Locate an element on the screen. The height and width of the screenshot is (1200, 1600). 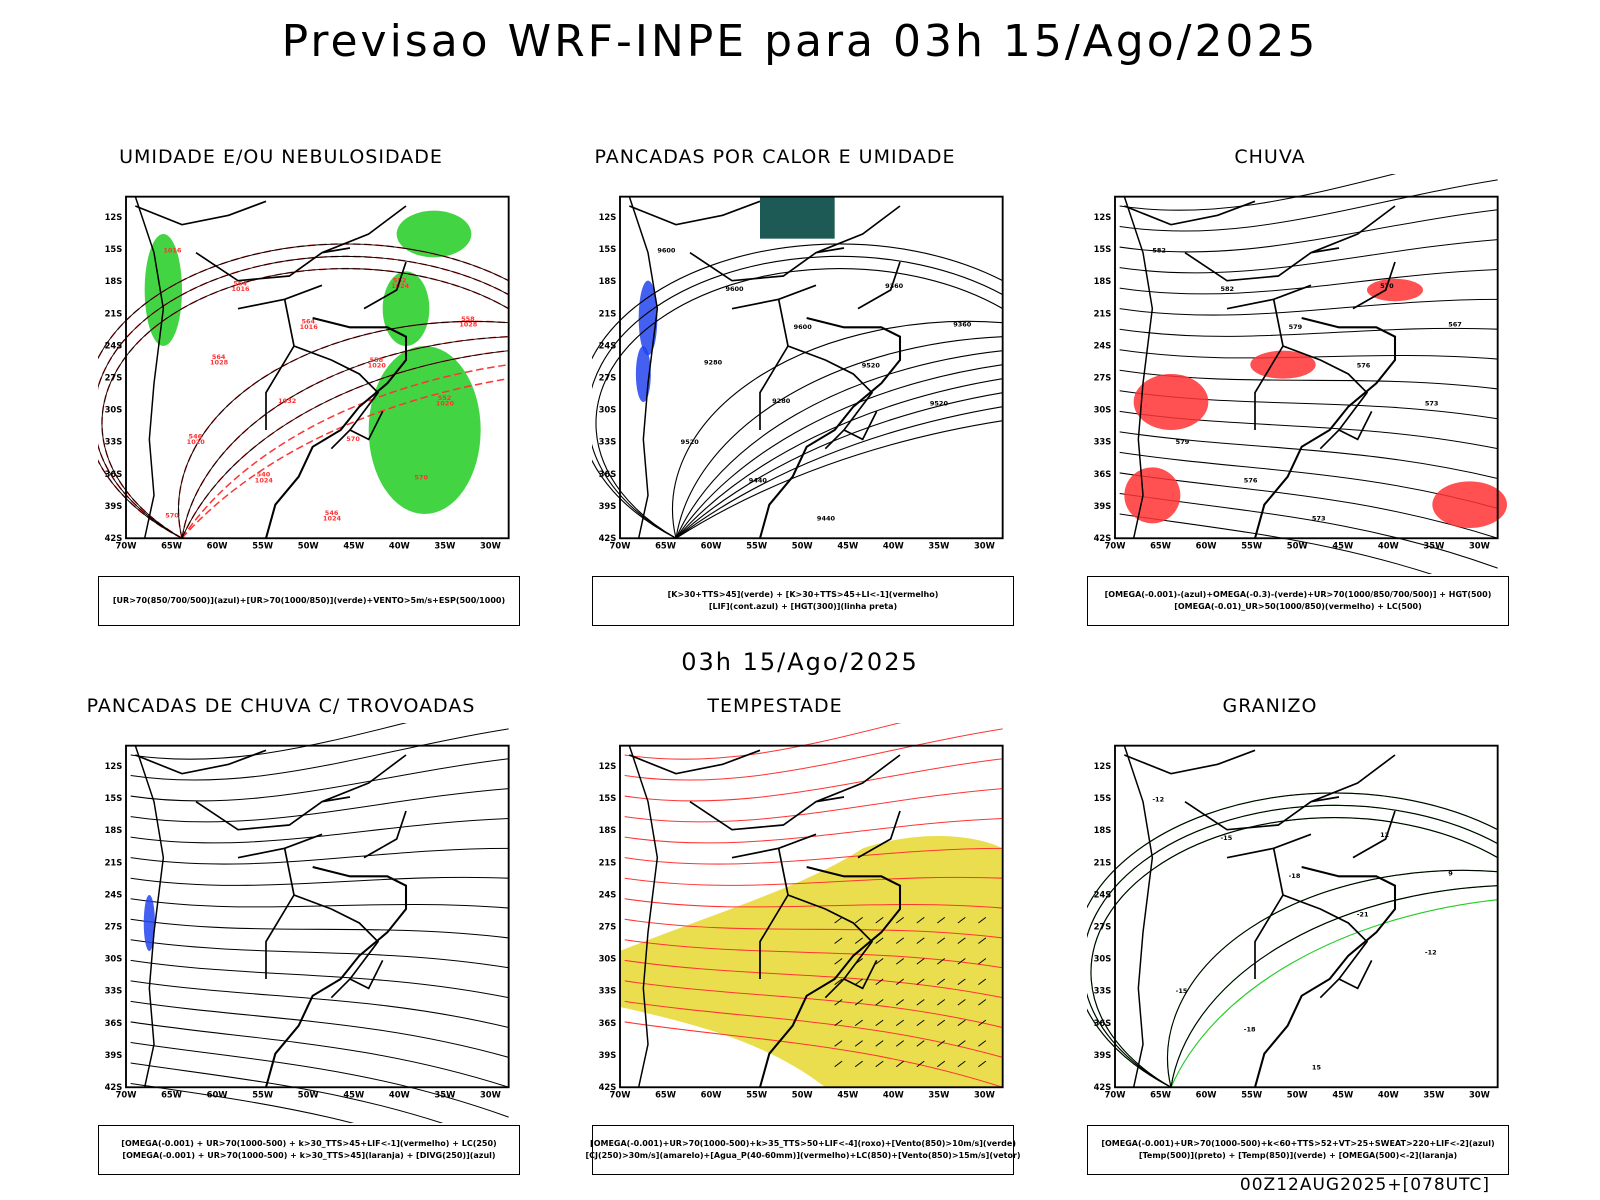
convective-area-teal is located at coordinates (797, 217).